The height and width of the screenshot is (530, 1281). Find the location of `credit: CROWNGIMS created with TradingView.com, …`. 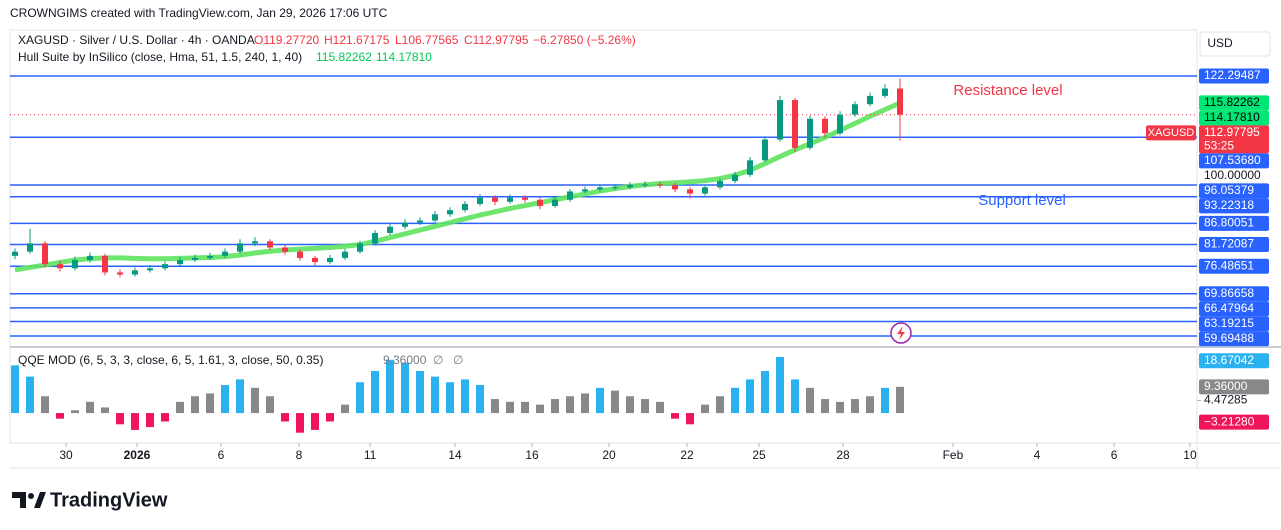

credit: CROWNGIMS created with TradingView.com, … is located at coordinates (199, 13).